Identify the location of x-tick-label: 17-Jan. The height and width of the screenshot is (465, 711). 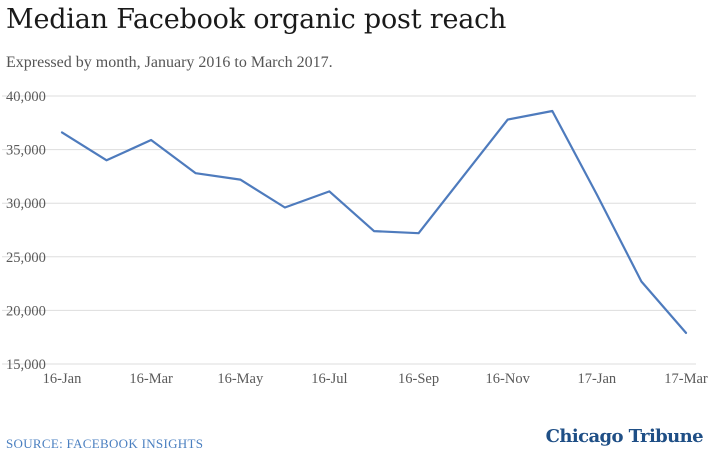
(597, 379).